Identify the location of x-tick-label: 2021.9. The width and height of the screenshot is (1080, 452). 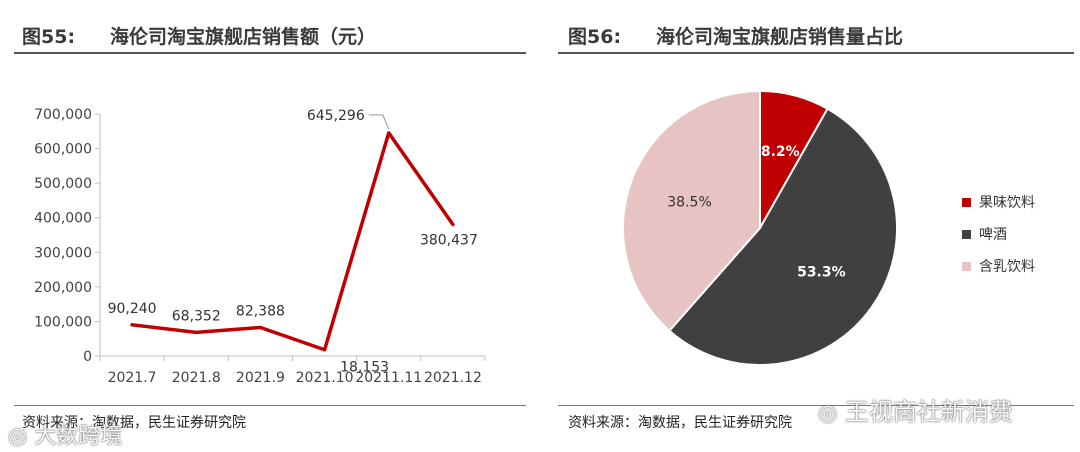
(260, 378).